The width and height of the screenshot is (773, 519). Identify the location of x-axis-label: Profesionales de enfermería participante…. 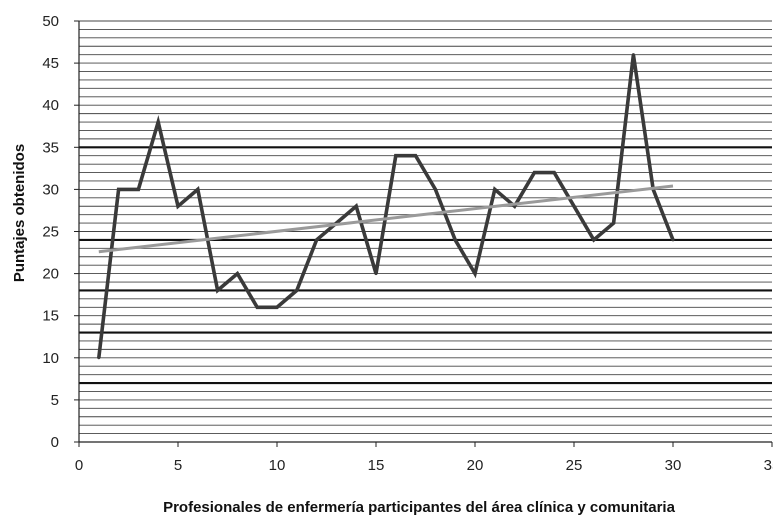
(419, 507).